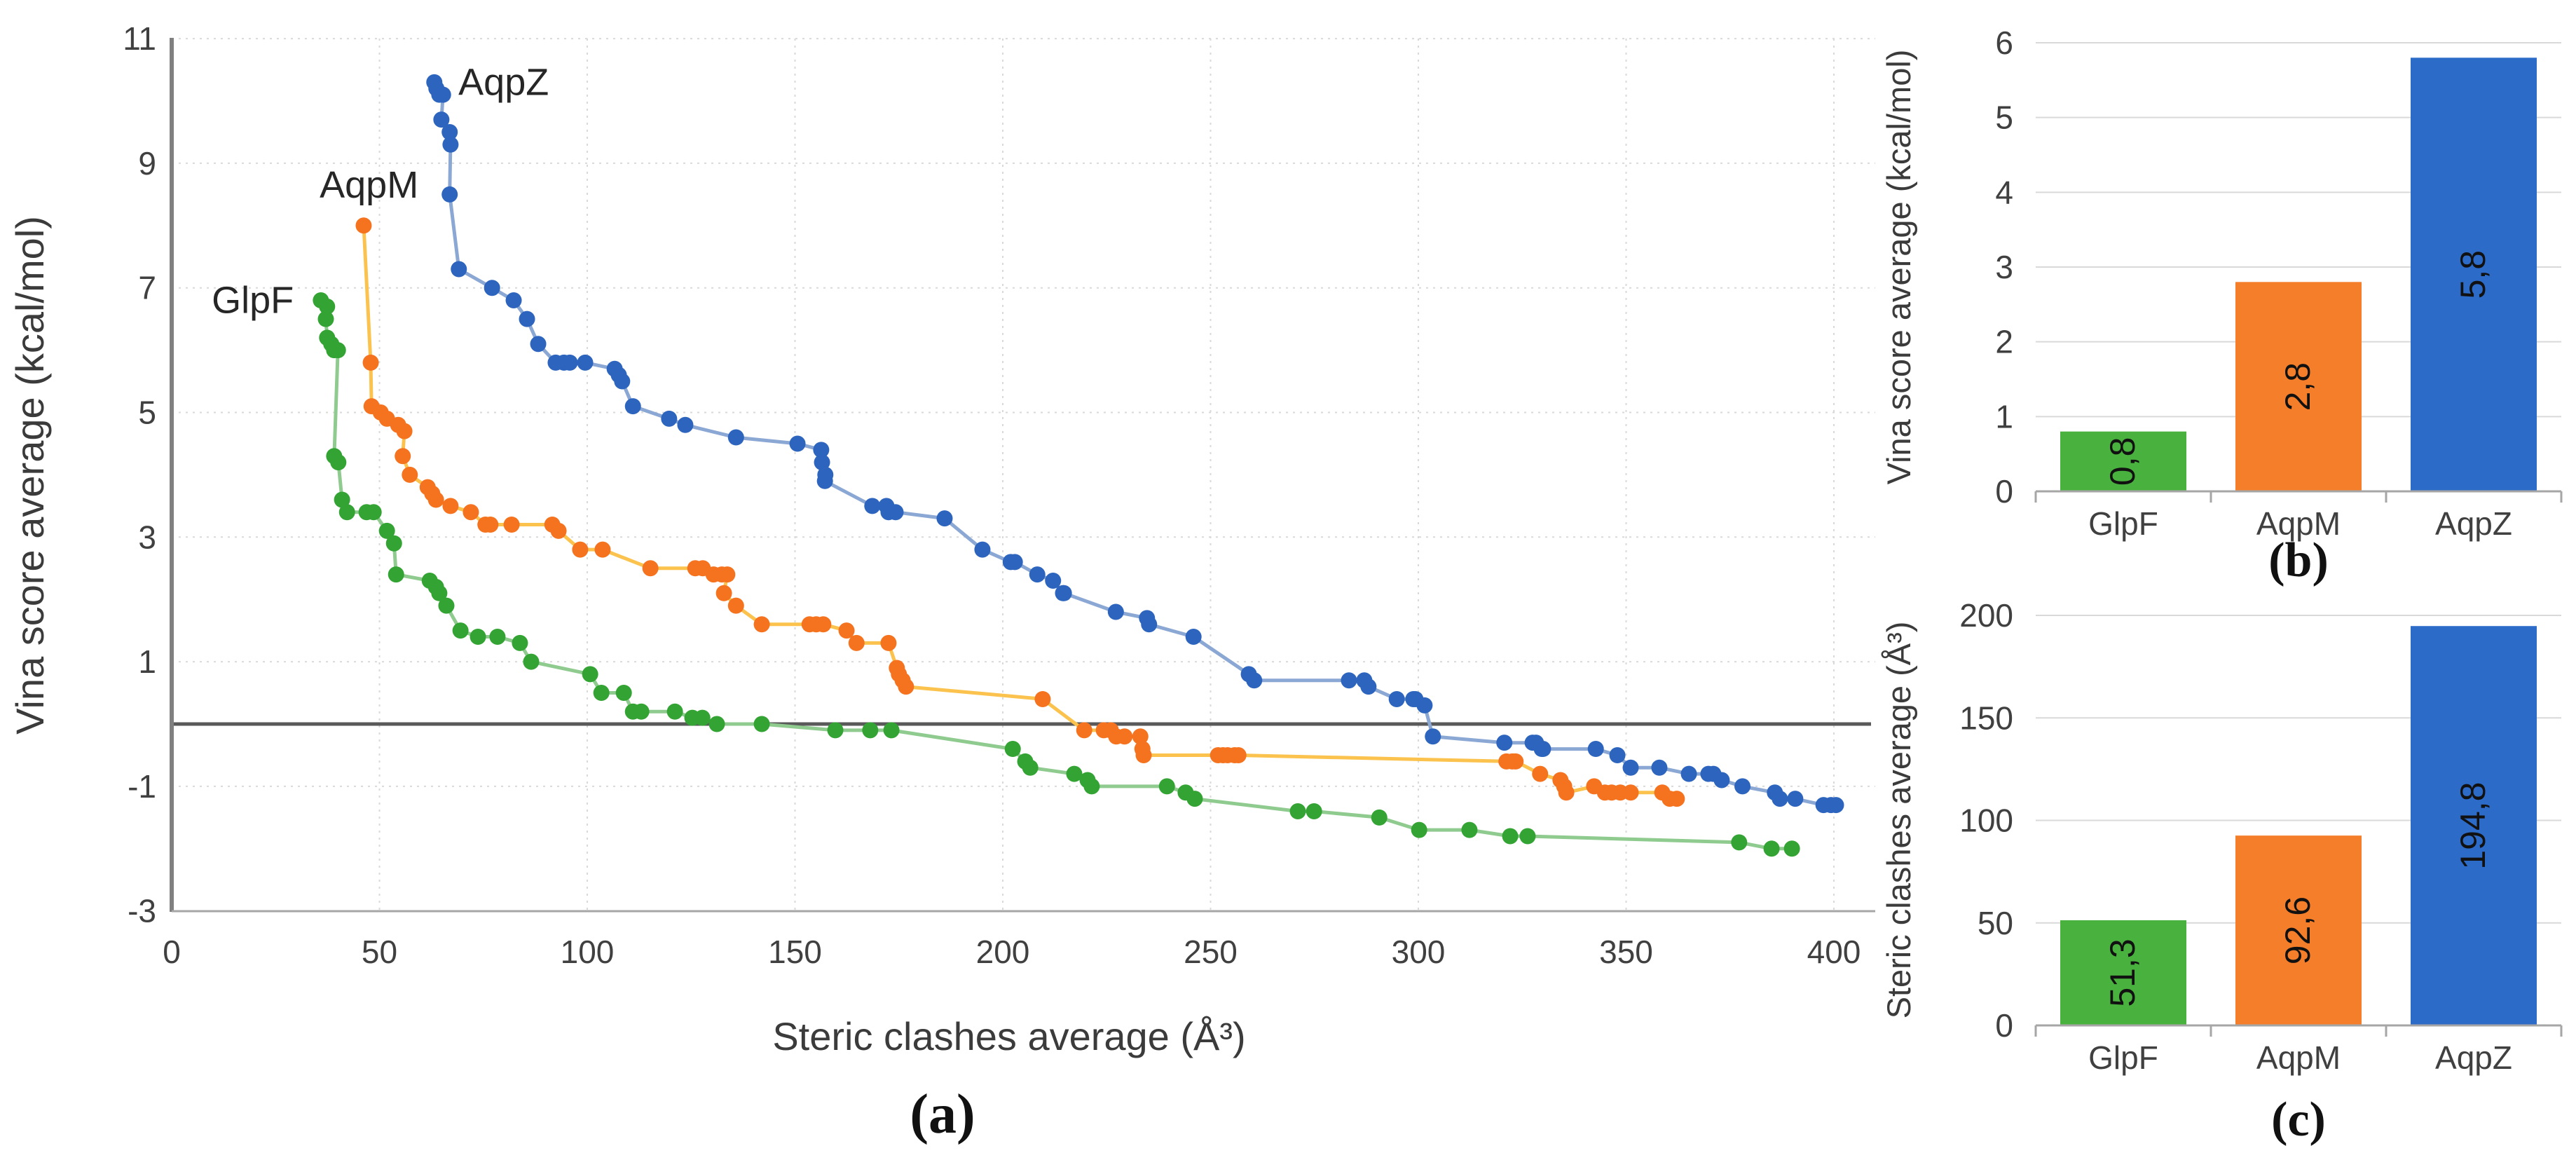  Describe the element at coordinates (2473, 826) in the screenshot. I see `bar-value-label: 194,8` at that location.